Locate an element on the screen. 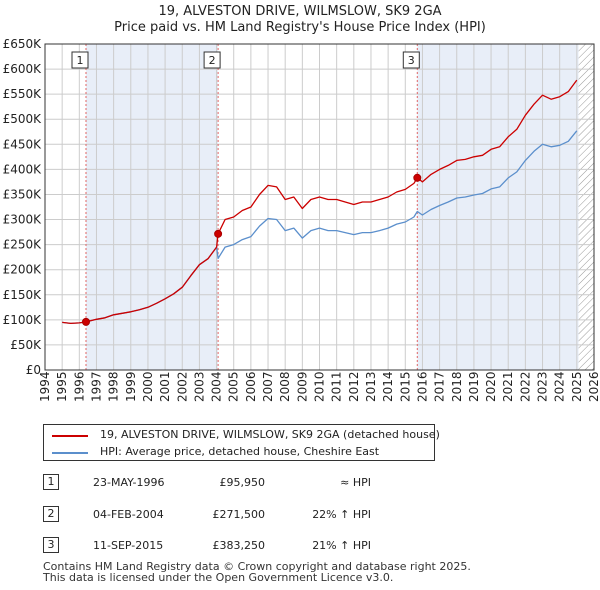 Image resolution: width=600 pixels, height=590 pixels. x-tick-label: 1999 is located at coordinates (131, 386).